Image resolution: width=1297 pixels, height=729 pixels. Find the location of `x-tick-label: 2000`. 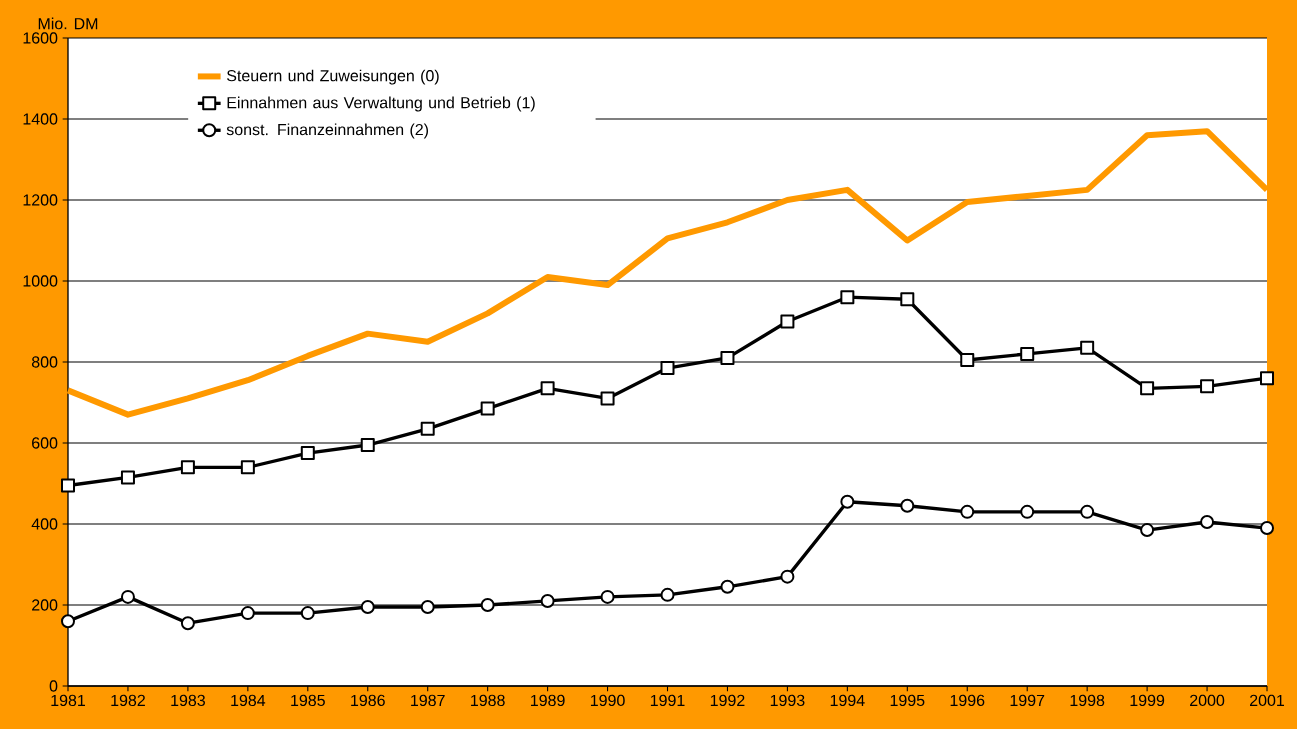

x-tick-label: 2000 is located at coordinates (1207, 700).